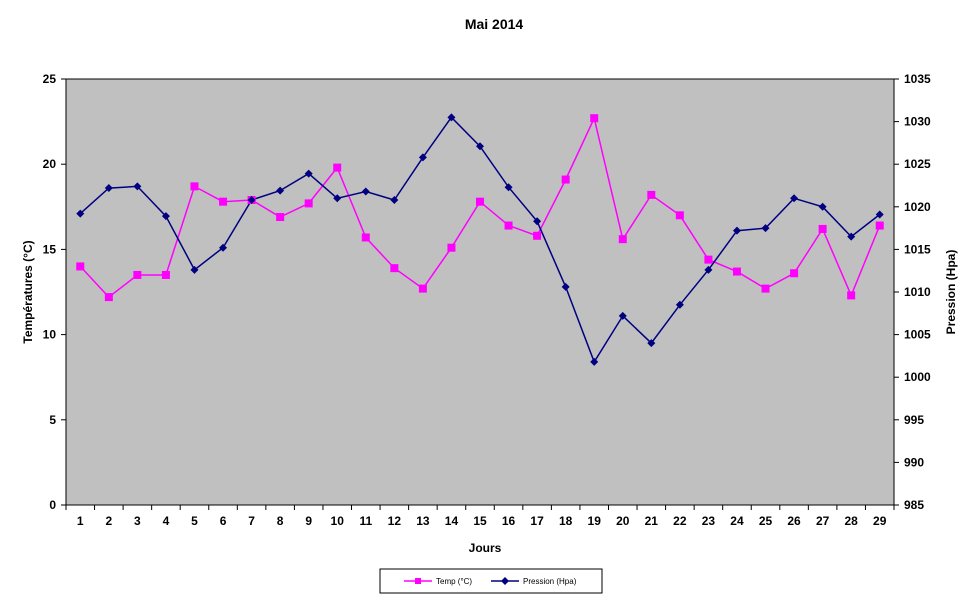  Describe the element at coordinates (50, 335) in the screenshot. I see `left-tick-label: 10` at that location.